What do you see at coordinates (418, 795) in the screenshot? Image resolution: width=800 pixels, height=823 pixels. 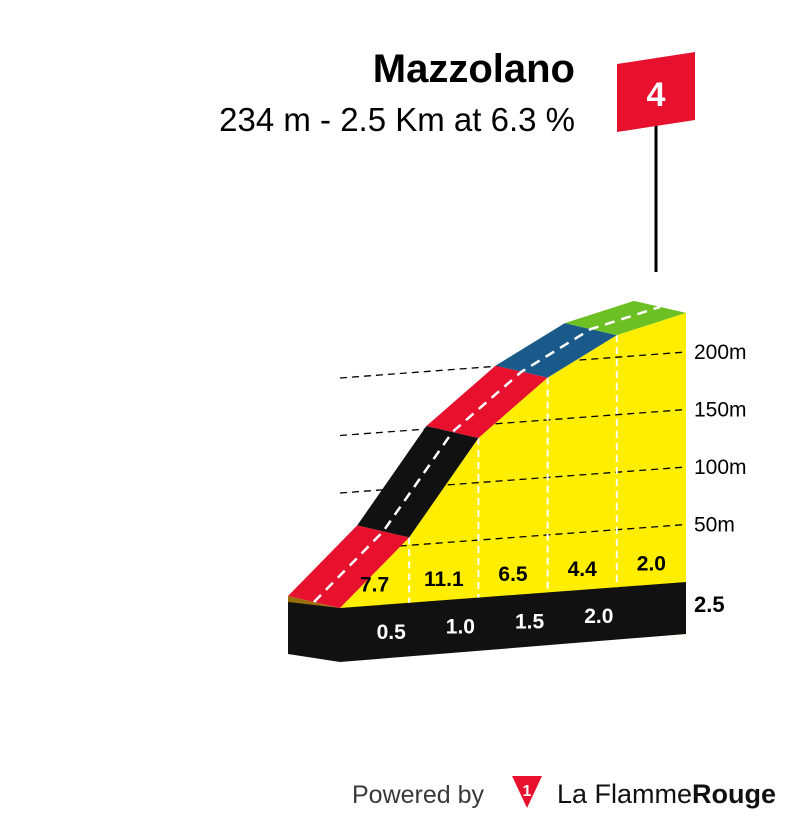 I see `powered-by-text: Powered by` at bounding box center [418, 795].